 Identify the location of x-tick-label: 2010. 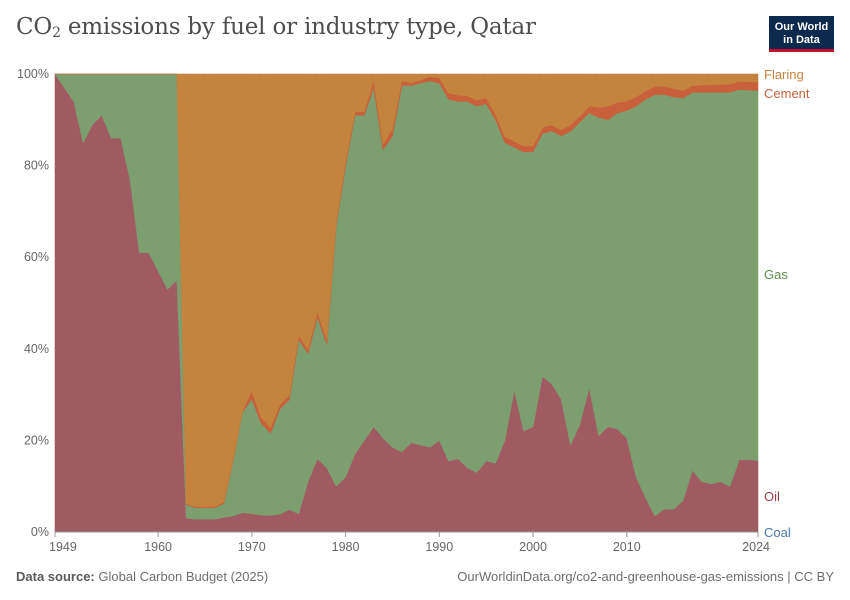
(627, 547).